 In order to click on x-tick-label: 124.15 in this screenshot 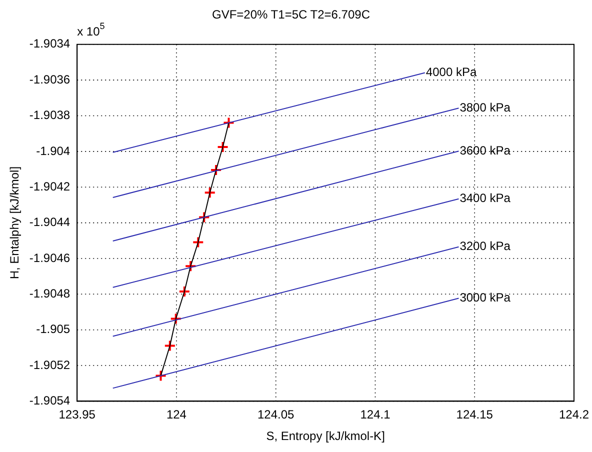, I will do `click(475, 415)`.